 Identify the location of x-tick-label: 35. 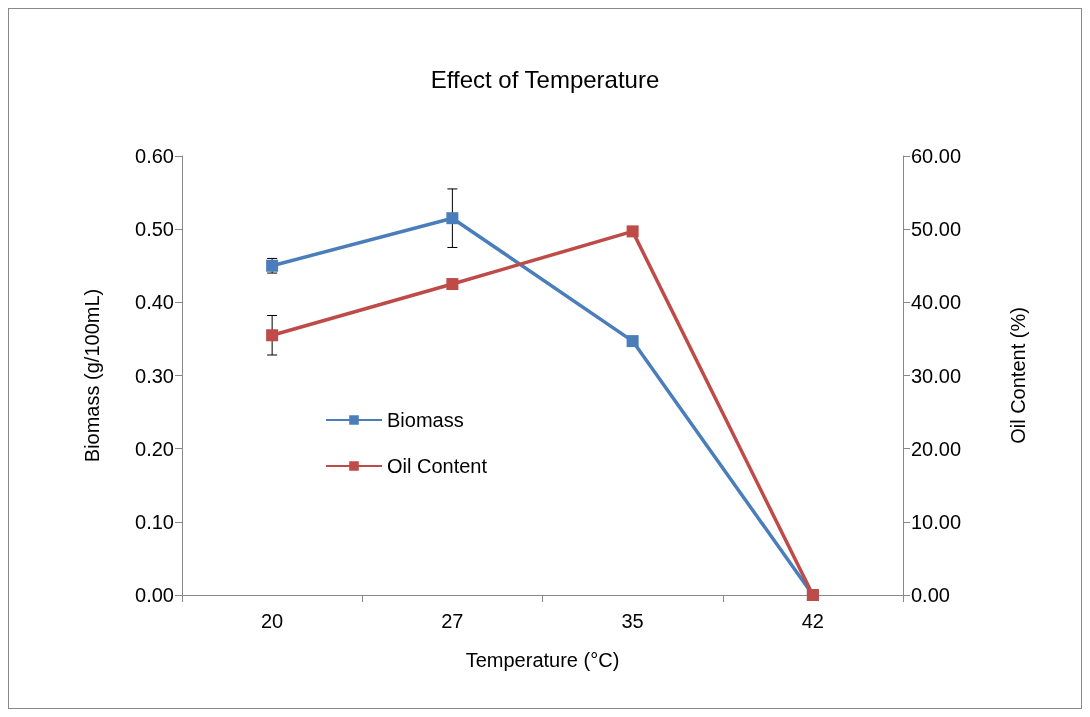
(632, 621).